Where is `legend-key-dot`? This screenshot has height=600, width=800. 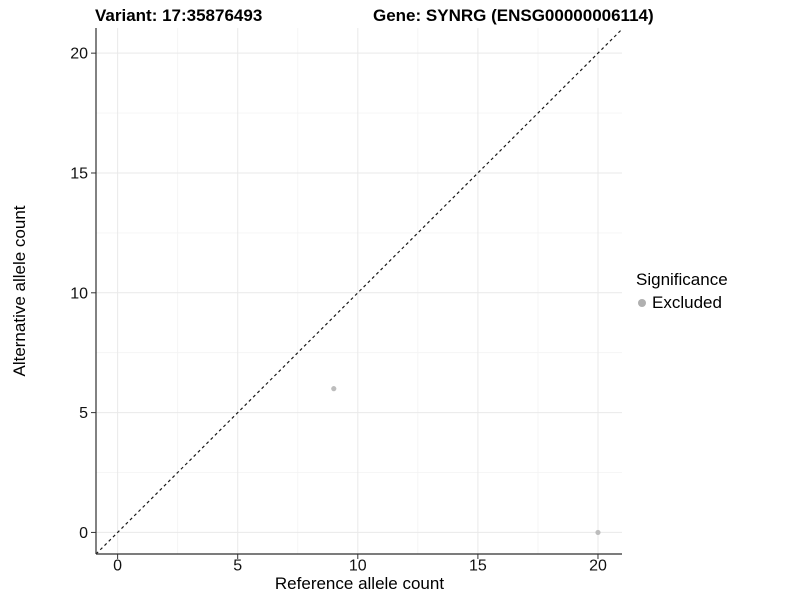 legend-key-dot is located at coordinates (642, 303).